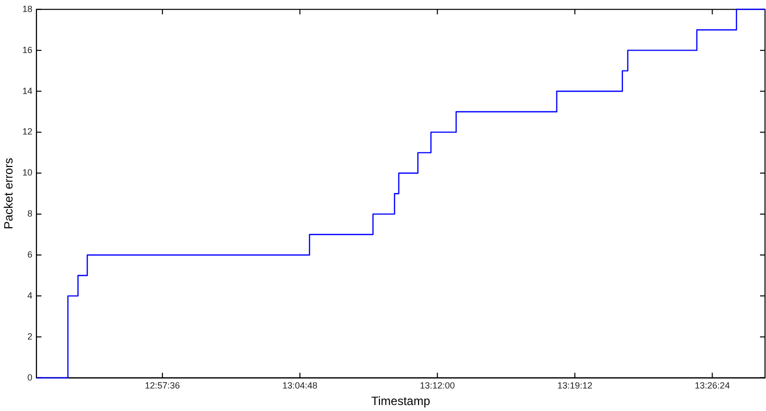 The image size is (766, 411). I want to click on y-tick-label: 6, so click(29, 254).